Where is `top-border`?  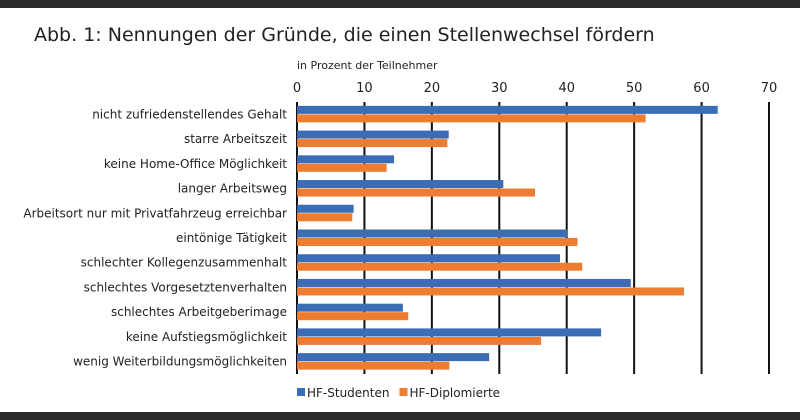 top-border is located at coordinates (400, 4).